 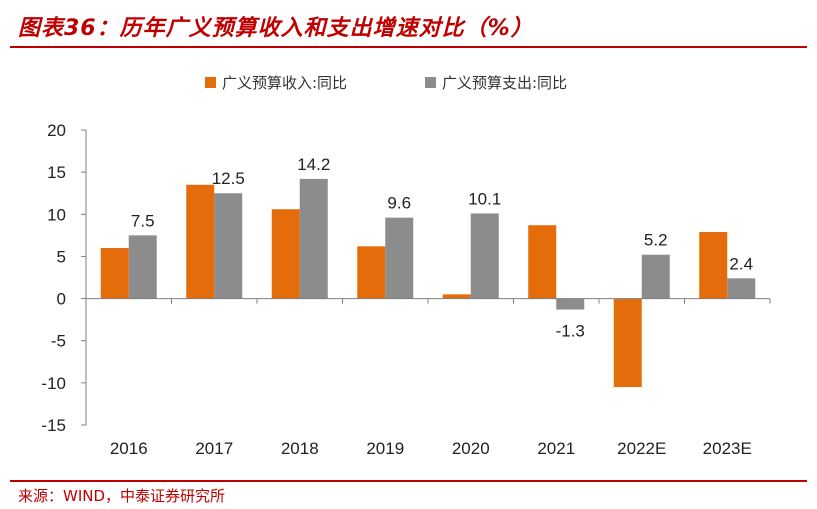 What do you see at coordinates (122, 496) in the screenshot?
I see `source-note: 来源：WIND，中泰证券研究所` at bounding box center [122, 496].